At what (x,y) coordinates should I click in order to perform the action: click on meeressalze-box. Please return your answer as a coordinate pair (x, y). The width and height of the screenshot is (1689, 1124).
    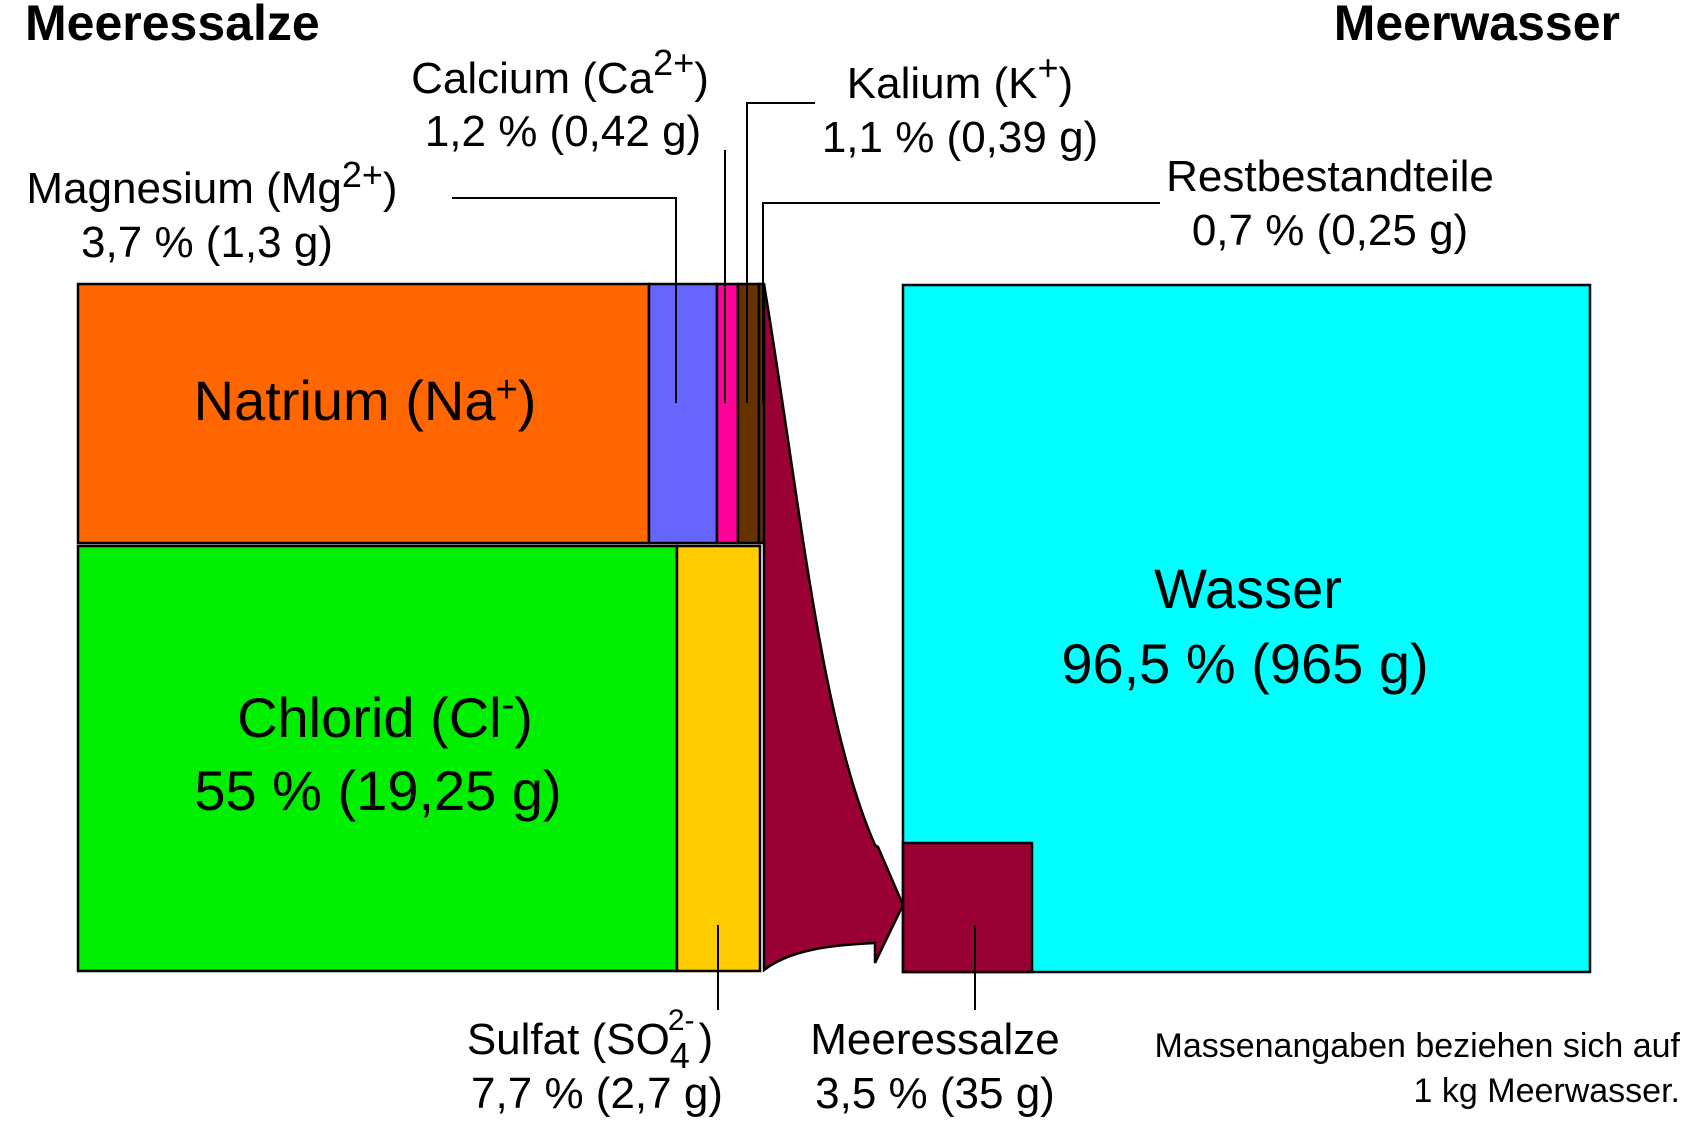
    Looking at the image, I should click on (967, 907).